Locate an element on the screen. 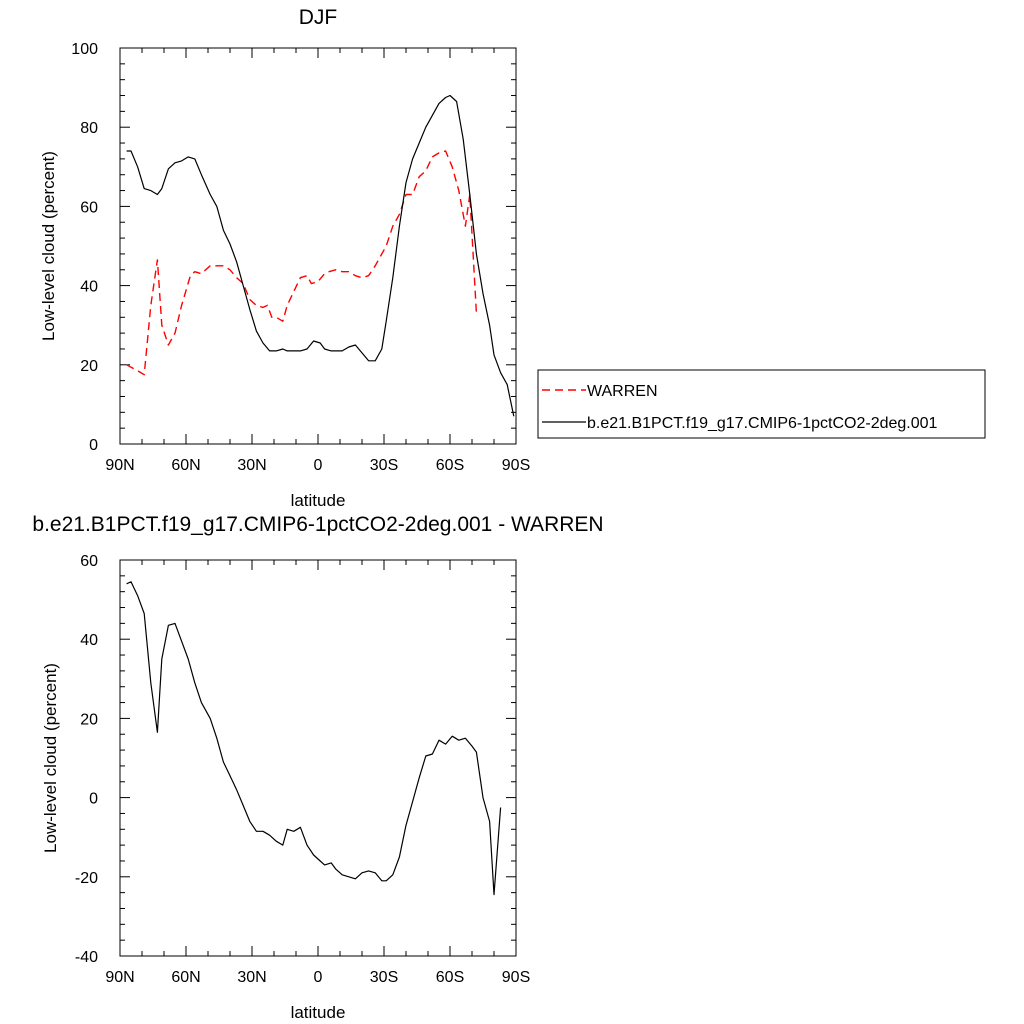 The image size is (1024, 1024). bottom-y-tick-label: 20 is located at coordinates (89, 719).